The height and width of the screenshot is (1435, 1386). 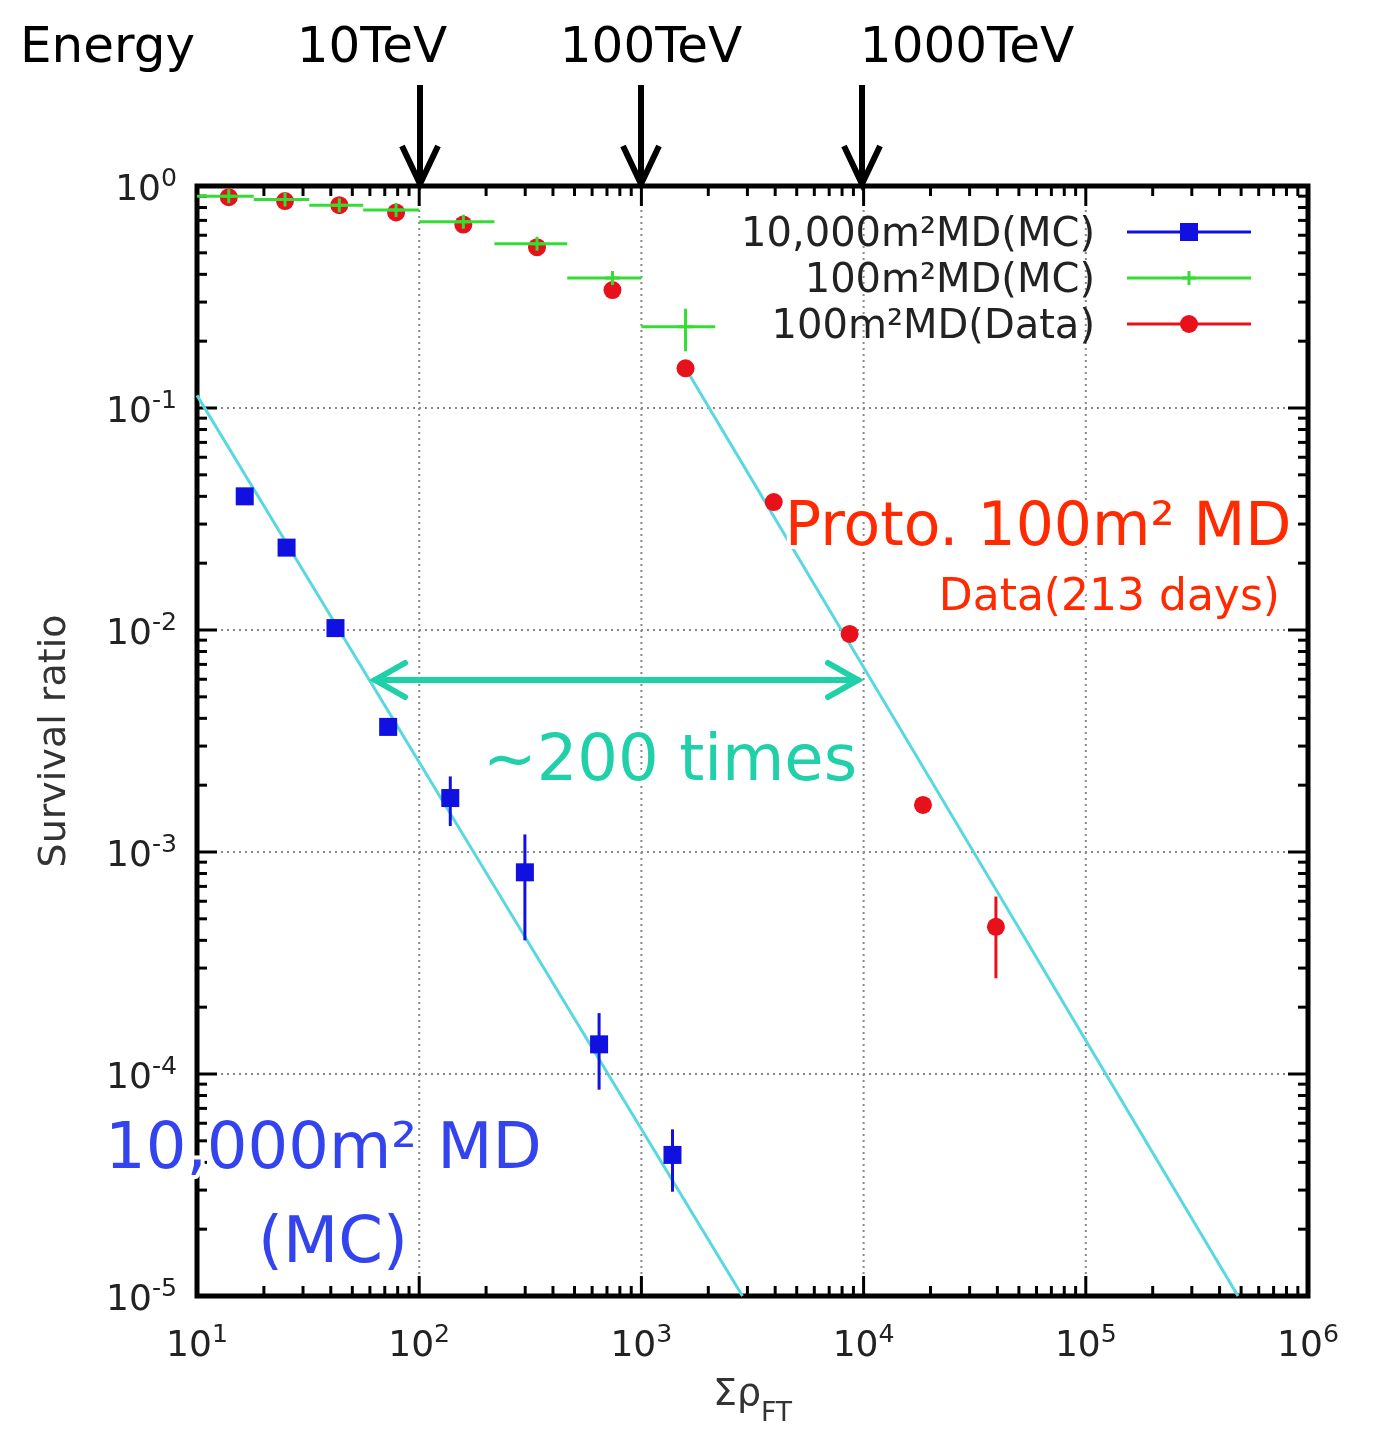 What do you see at coordinates (141, 1073) in the screenshot?
I see `y-tick-label: 10$^{-4}$` at bounding box center [141, 1073].